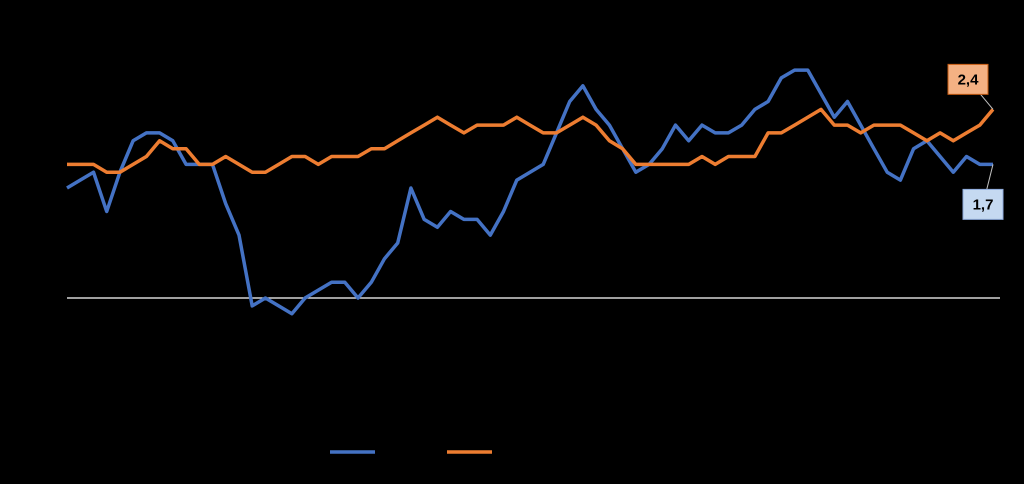 The height and width of the screenshot is (484, 1024). I want to click on data-label: 2,4, so click(969, 79).